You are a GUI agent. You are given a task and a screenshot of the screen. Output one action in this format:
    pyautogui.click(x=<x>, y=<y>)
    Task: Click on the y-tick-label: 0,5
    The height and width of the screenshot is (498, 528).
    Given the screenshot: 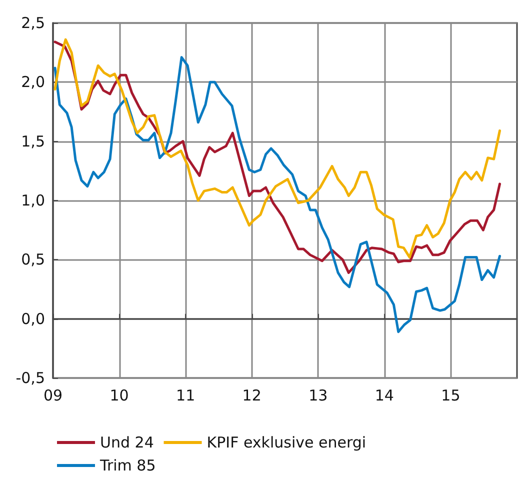 What is the action you would take?
    pyautogui.click(x=33, y=259)
    